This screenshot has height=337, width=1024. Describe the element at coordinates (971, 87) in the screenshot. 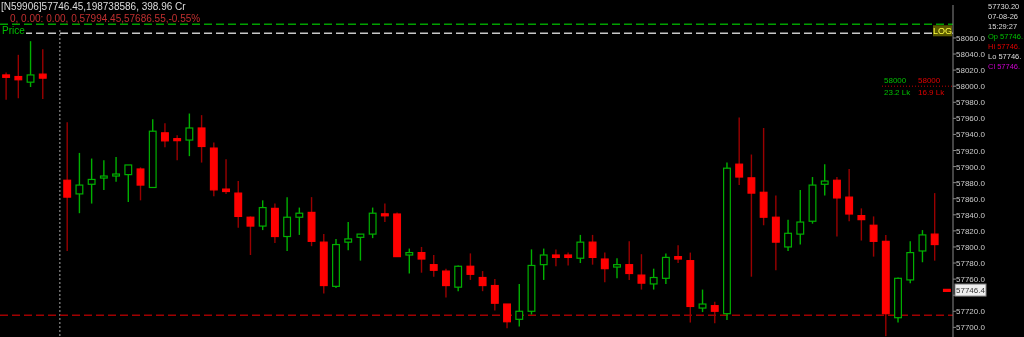

I see `y-tick-label: 58000.0` at that location.